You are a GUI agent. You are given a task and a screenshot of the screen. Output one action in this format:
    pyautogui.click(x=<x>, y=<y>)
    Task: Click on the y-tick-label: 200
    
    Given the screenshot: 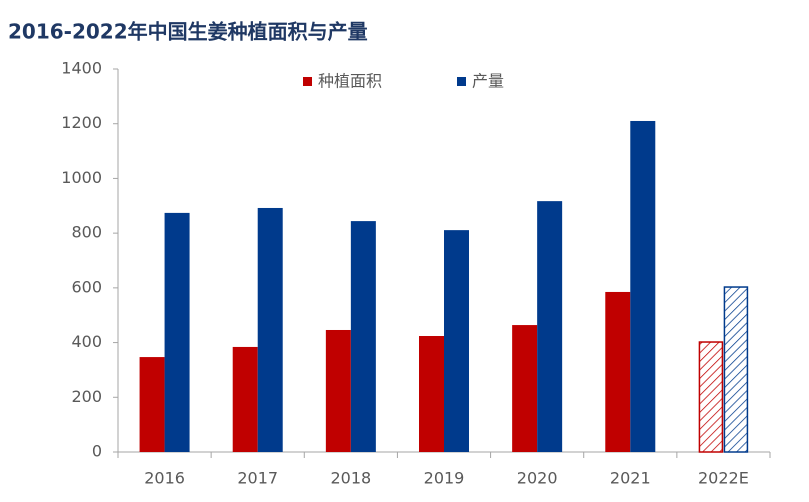 What is the action you would take?
    pyautogui.click(x=86, y=396)
    